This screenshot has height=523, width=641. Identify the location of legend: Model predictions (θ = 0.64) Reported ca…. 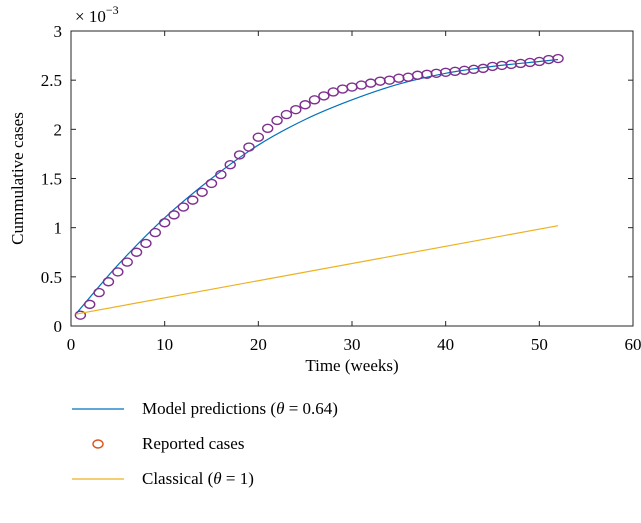
(205, 443).